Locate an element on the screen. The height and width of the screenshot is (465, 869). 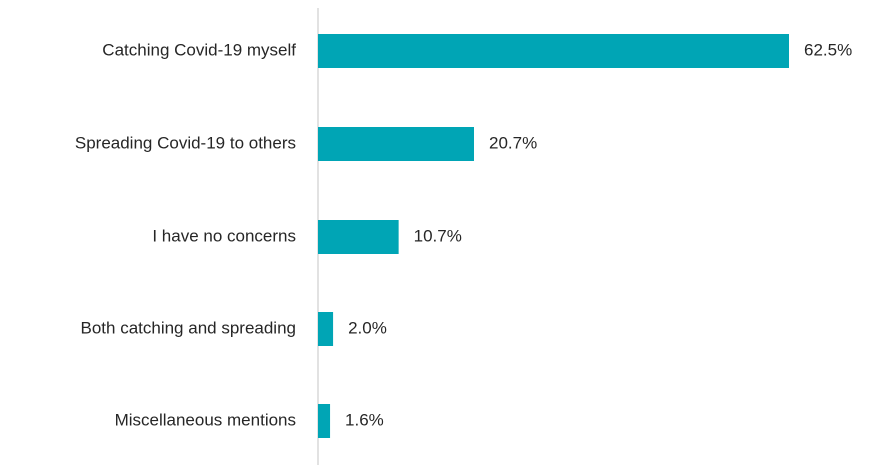
category-label-4: Both catching and spreading is located at coordinates (189, 327).